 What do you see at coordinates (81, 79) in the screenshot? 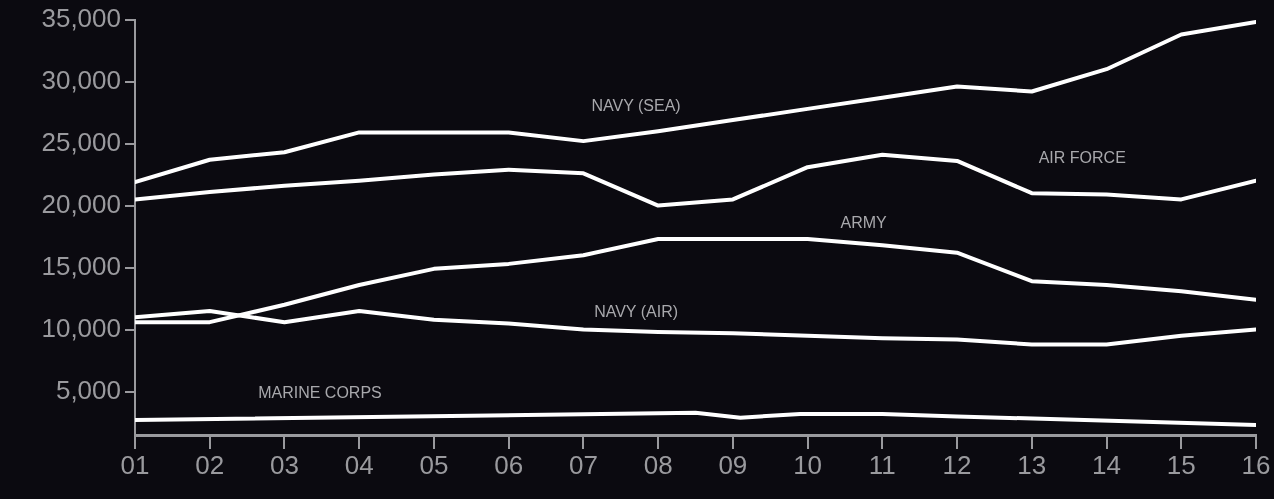
I see `y-tick-label: 30,000` at bounding box center [81, 79].